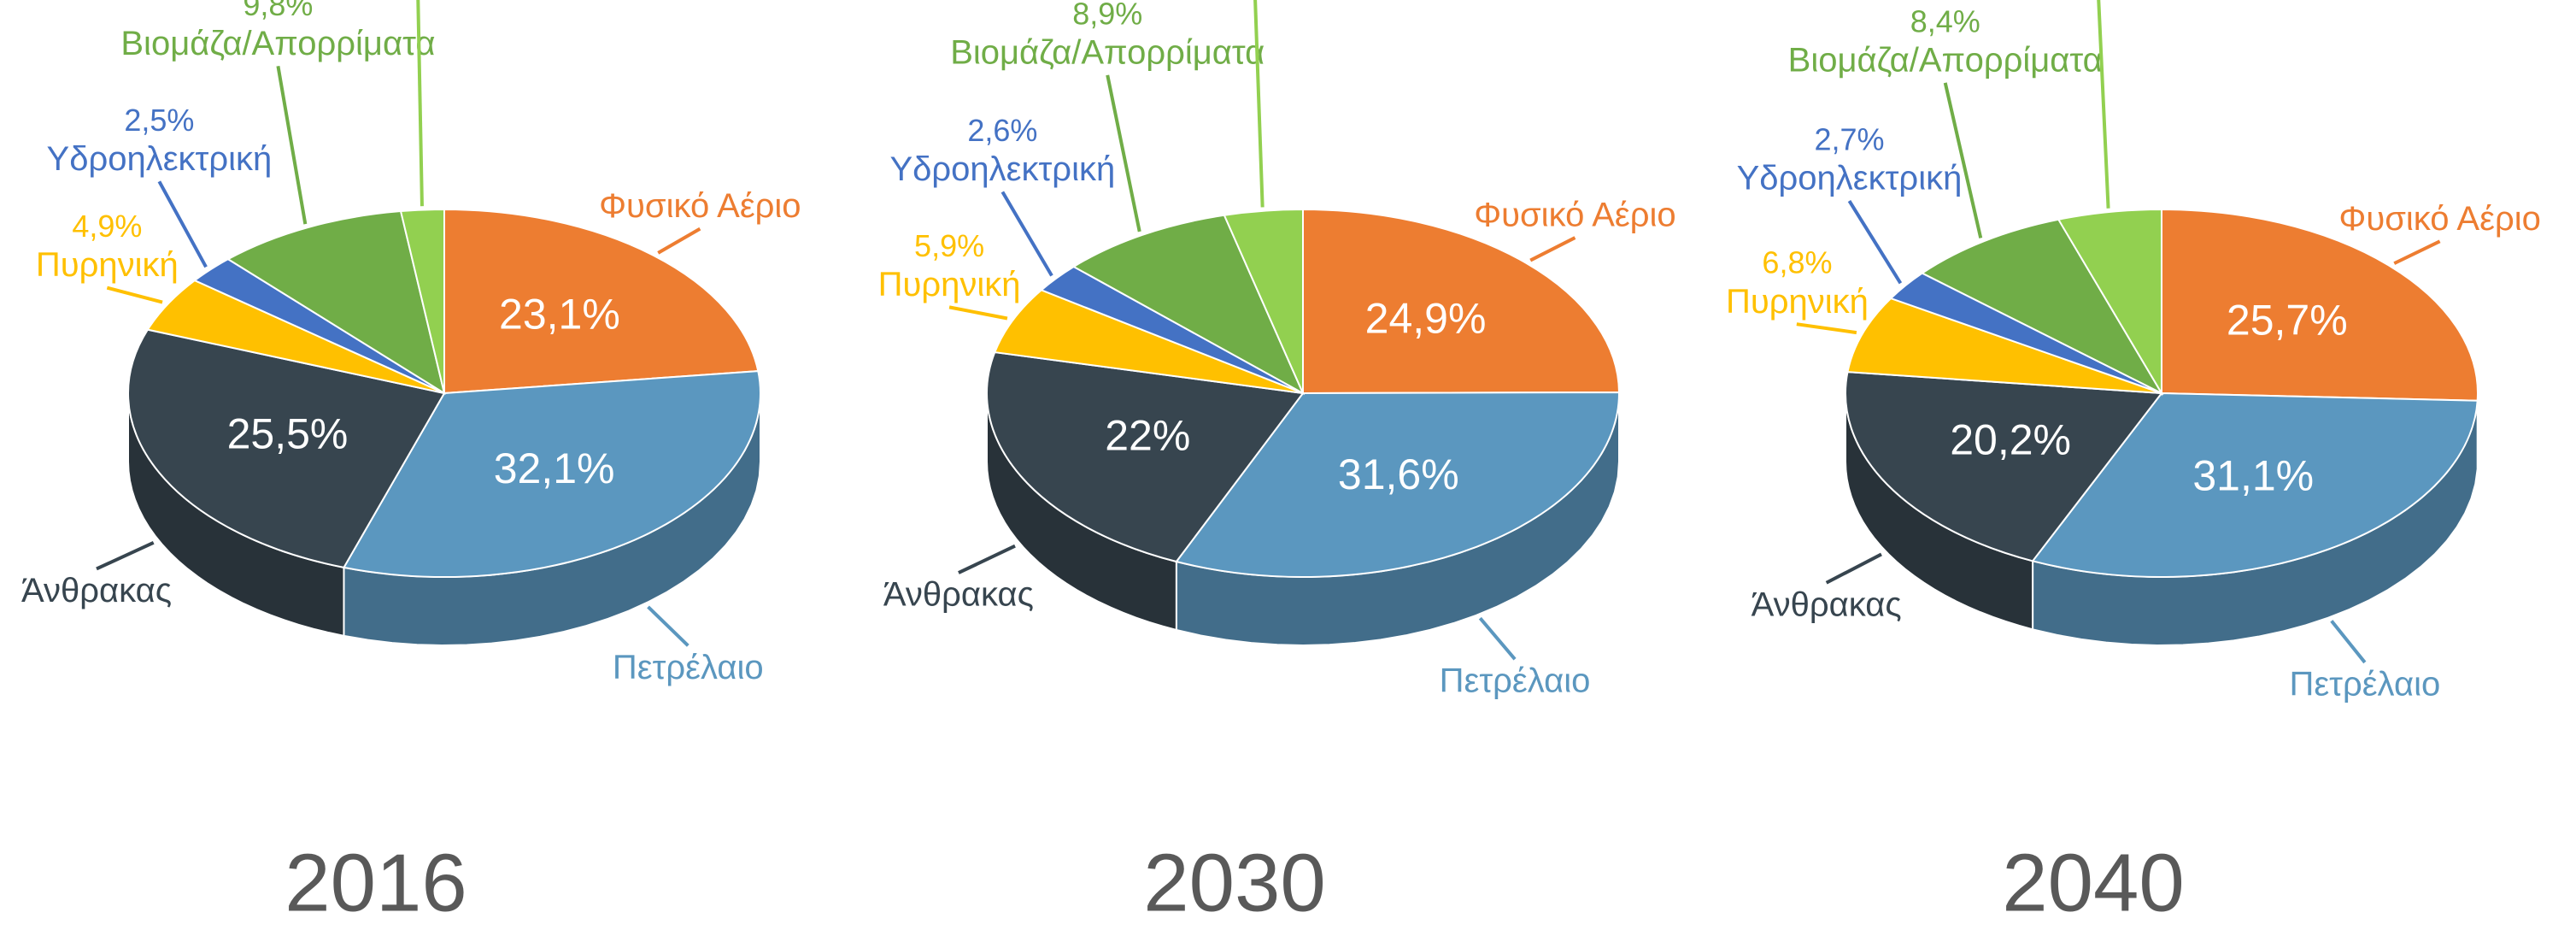 The image size is (2576, 936). Describe the element at coordinates (1426, 318) in the screenshot. I see `value-label: 24,9%` at that location.